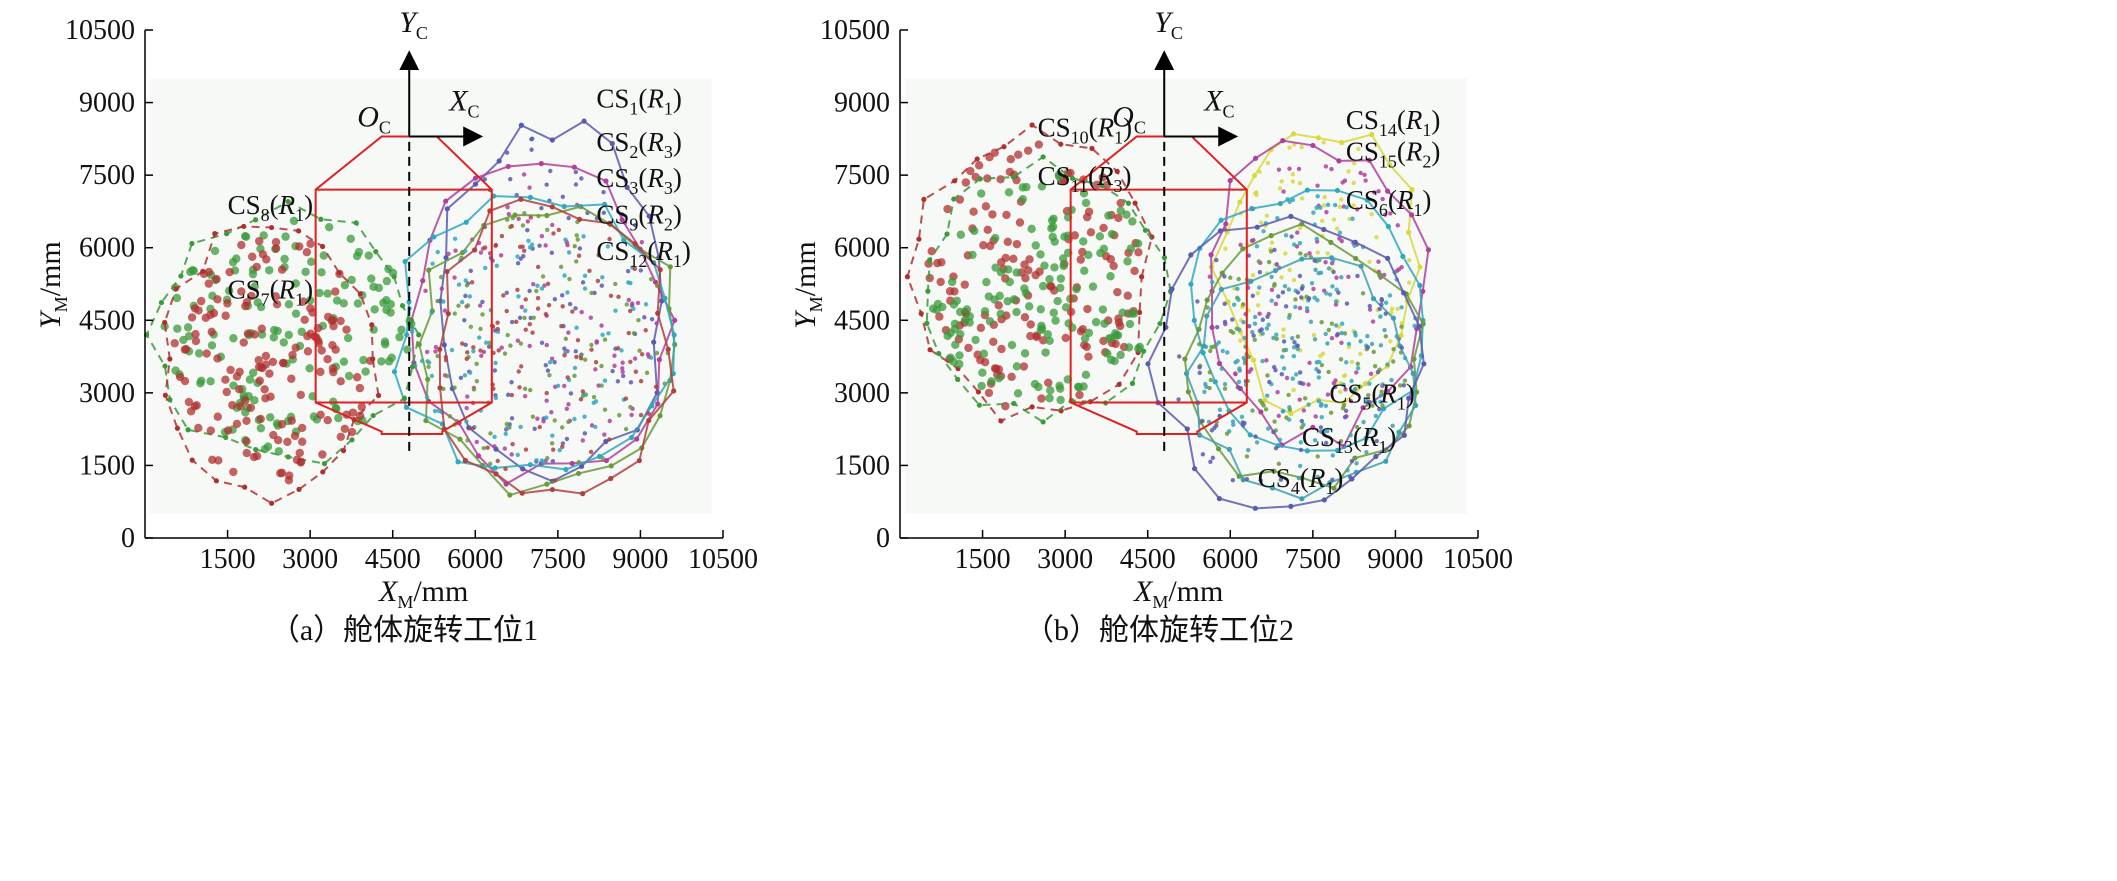 The height and width of the screenshot is (881, 2117). I want to click on series-label-CS14(R1): CS14(R1), so click(1393, 122).